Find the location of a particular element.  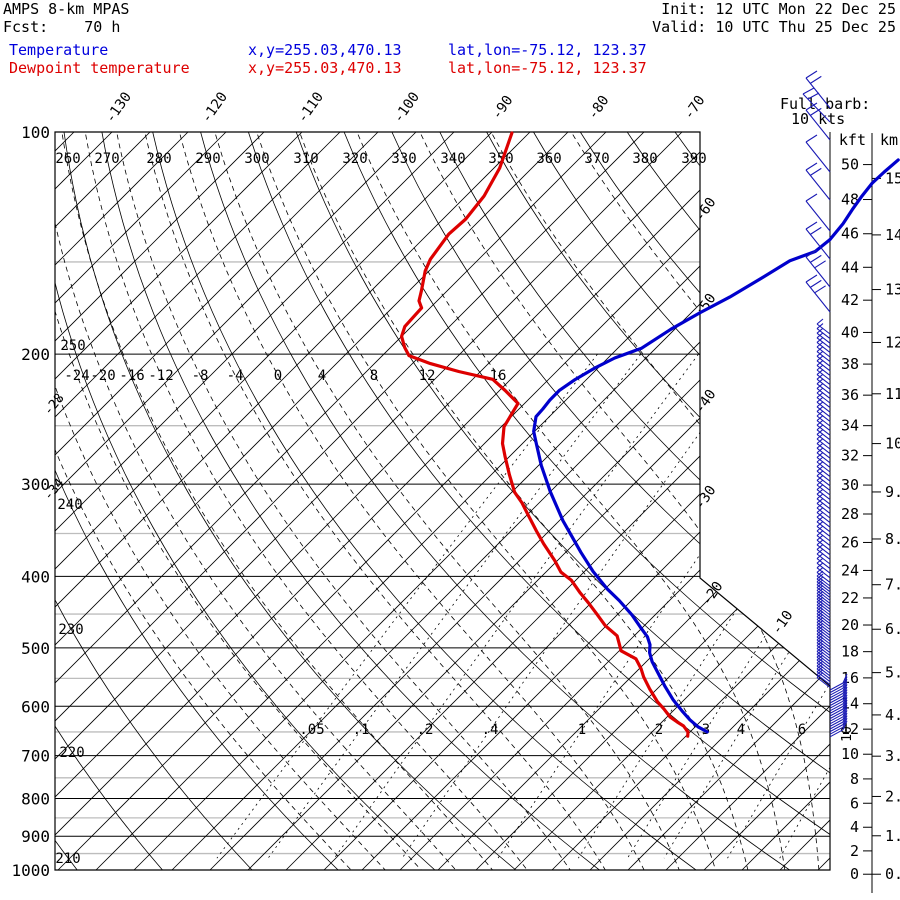

mixing-ratio-line is located at coordinates (804, 606).